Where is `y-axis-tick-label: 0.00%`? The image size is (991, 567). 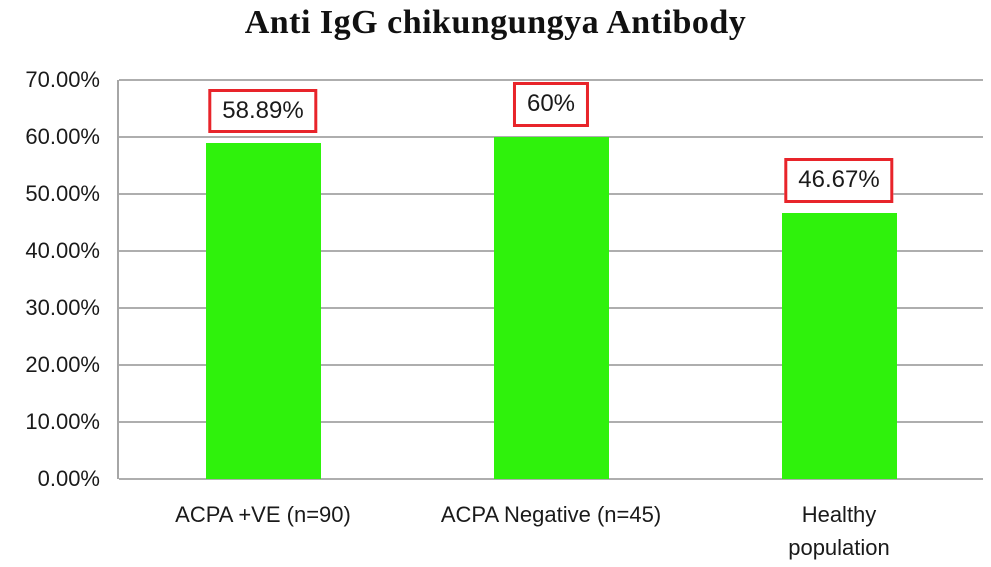
y-axis-tick-label: 0.00% is located at coordinates (68, 478).